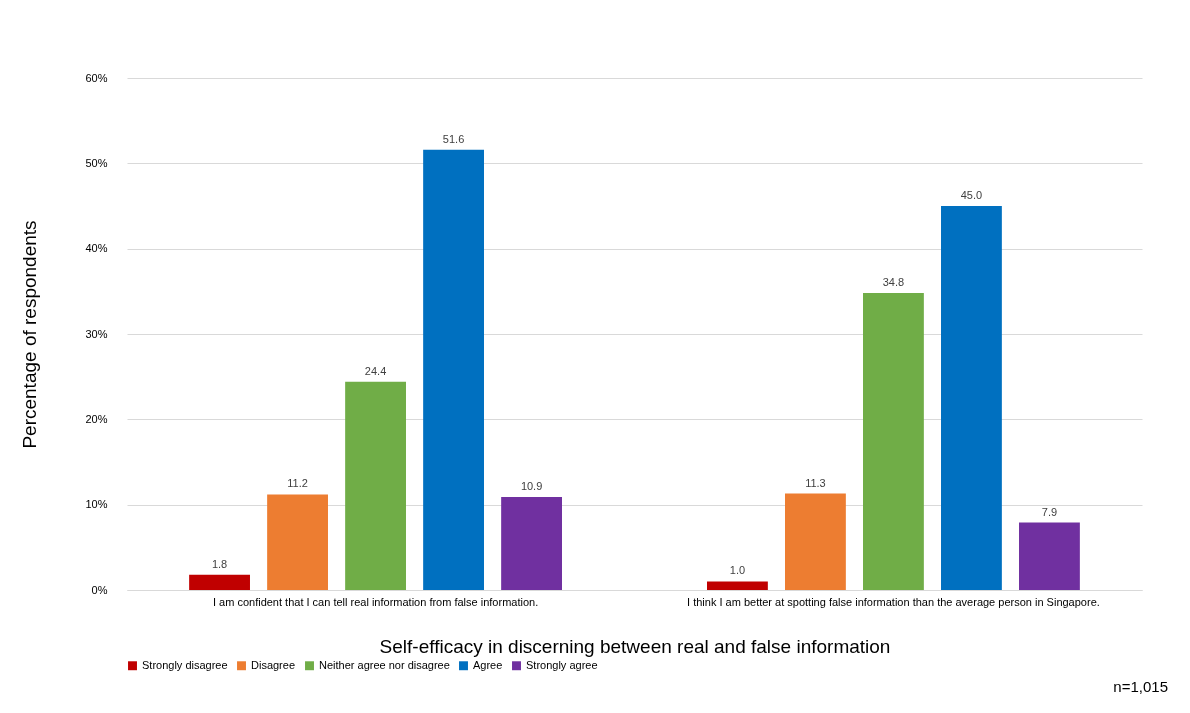 Image resolution: width=1190 pixels, height=713 pixels. I want to click on text: 51.6, so click(453, 138).